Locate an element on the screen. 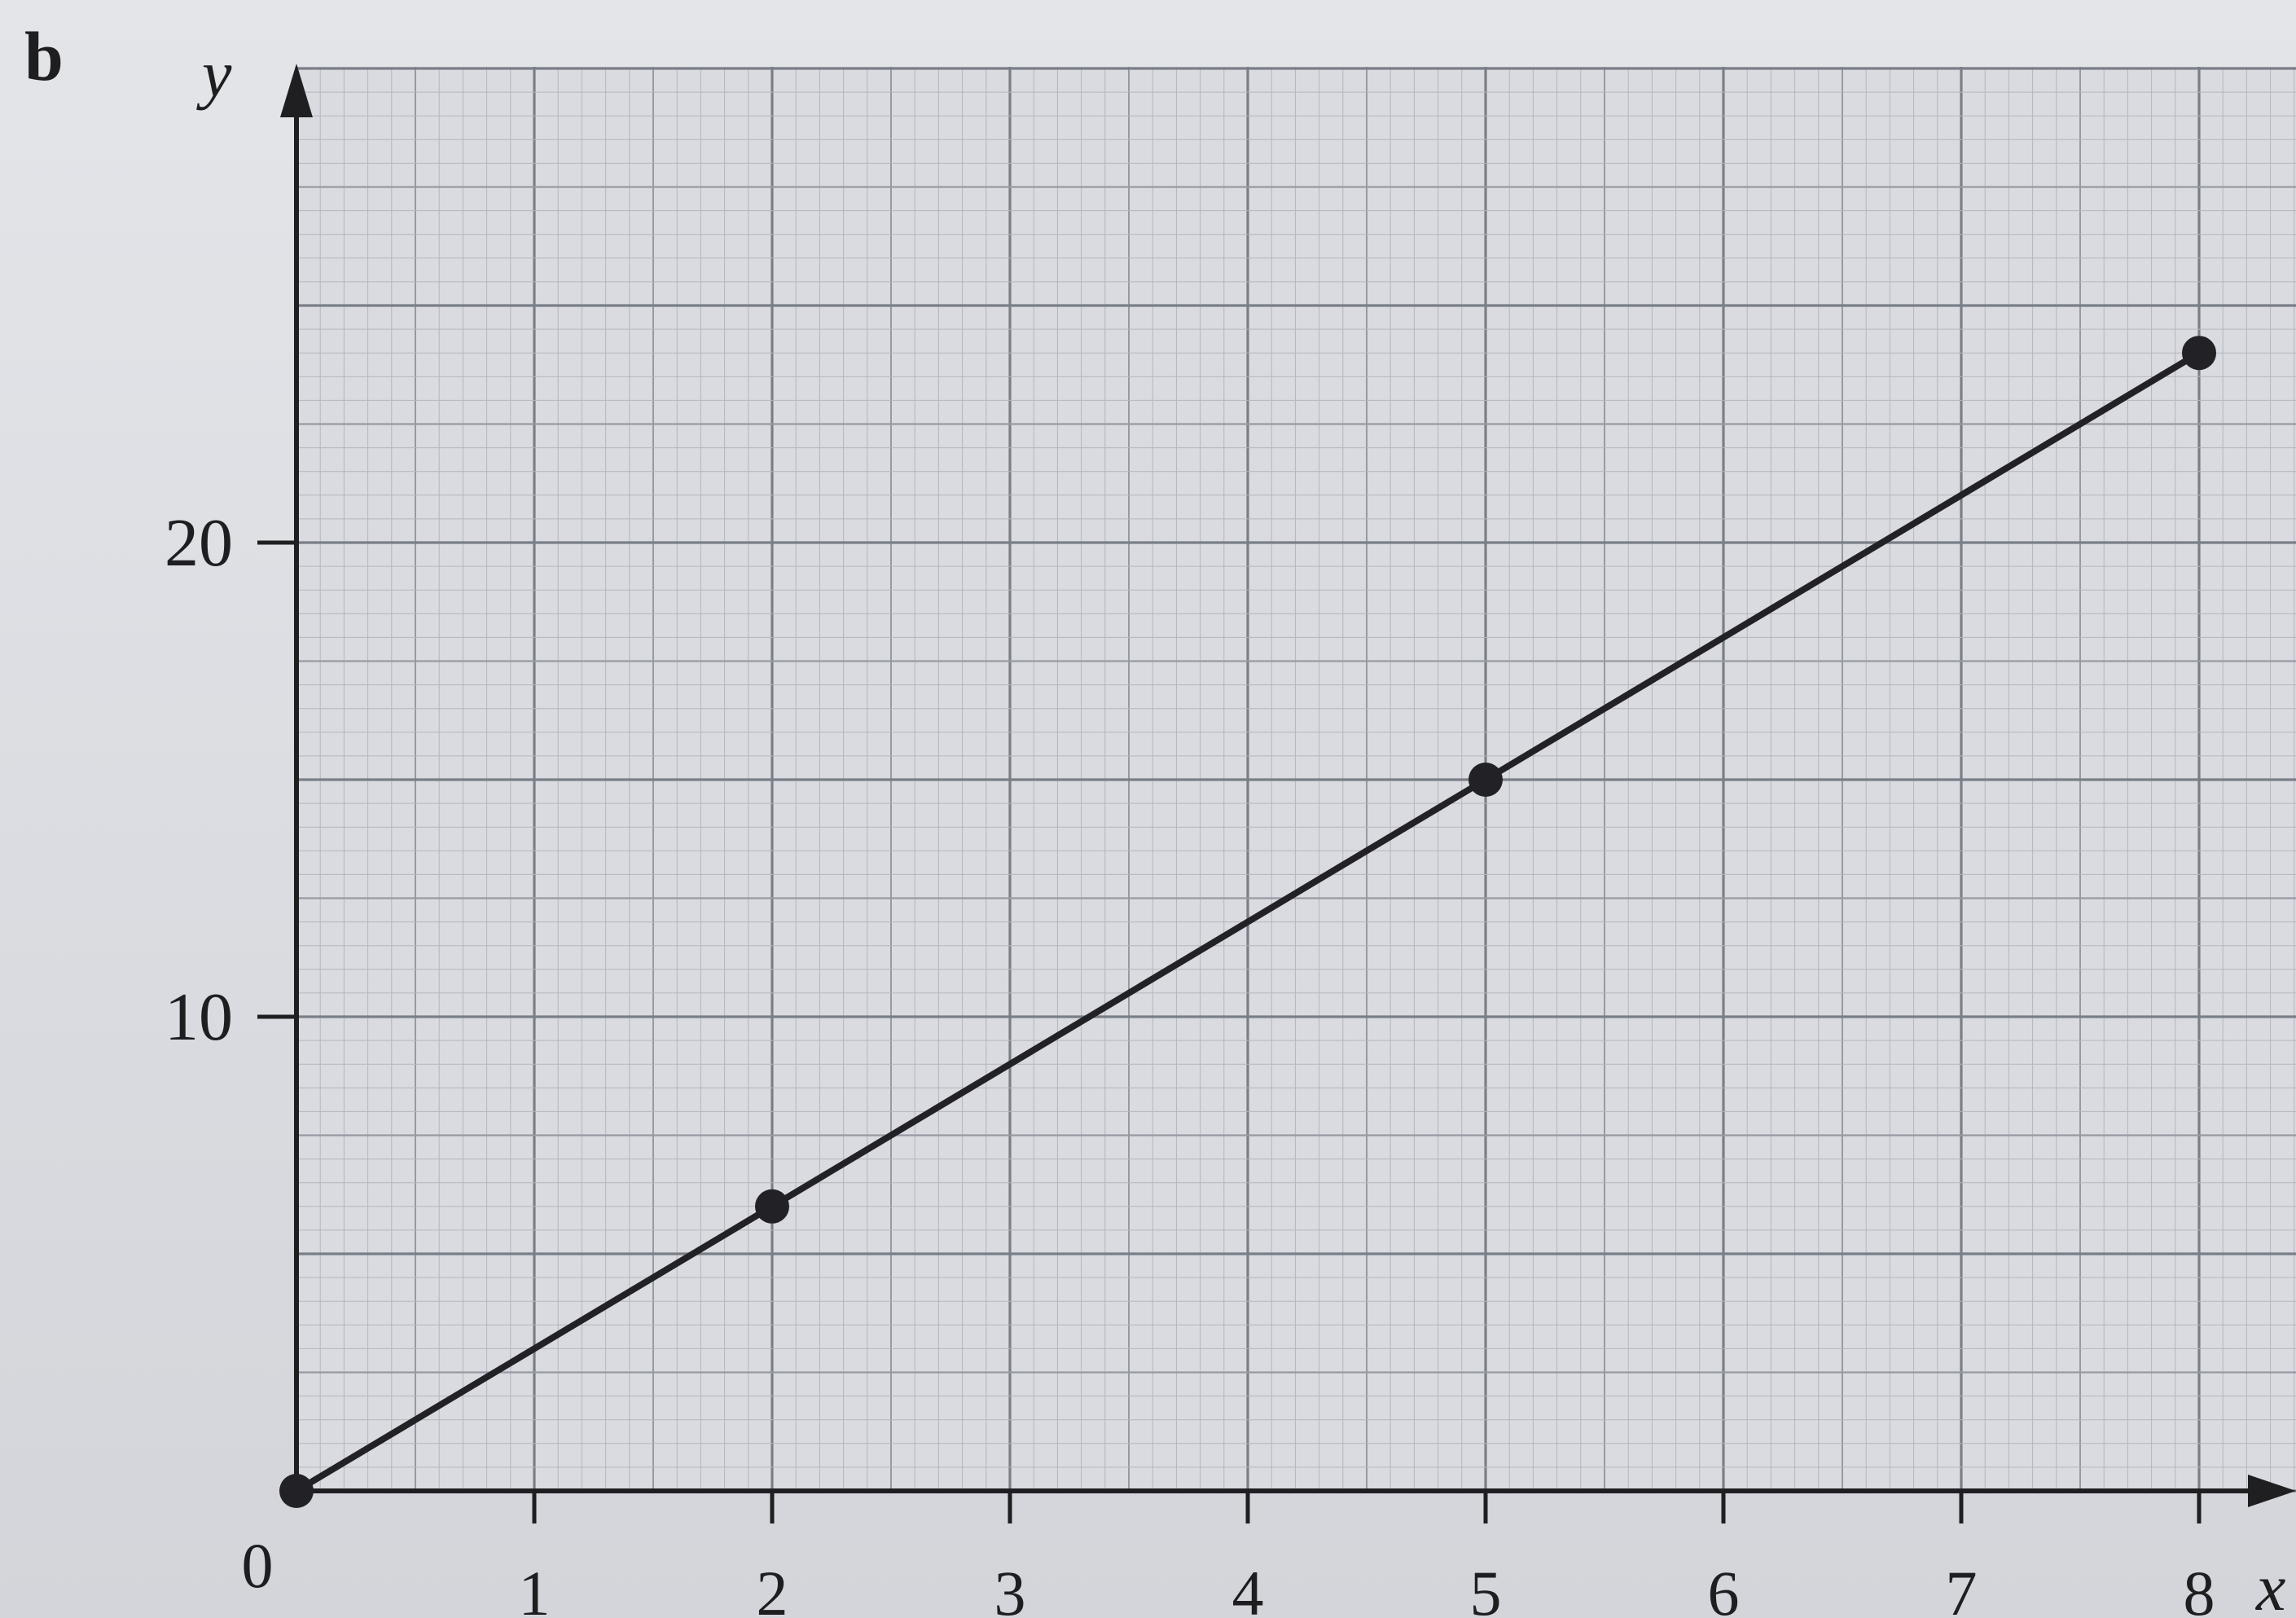 The height and width of the screenshot is (1618, 2296). y-axis-title: y is located at coordinates (214, 74).